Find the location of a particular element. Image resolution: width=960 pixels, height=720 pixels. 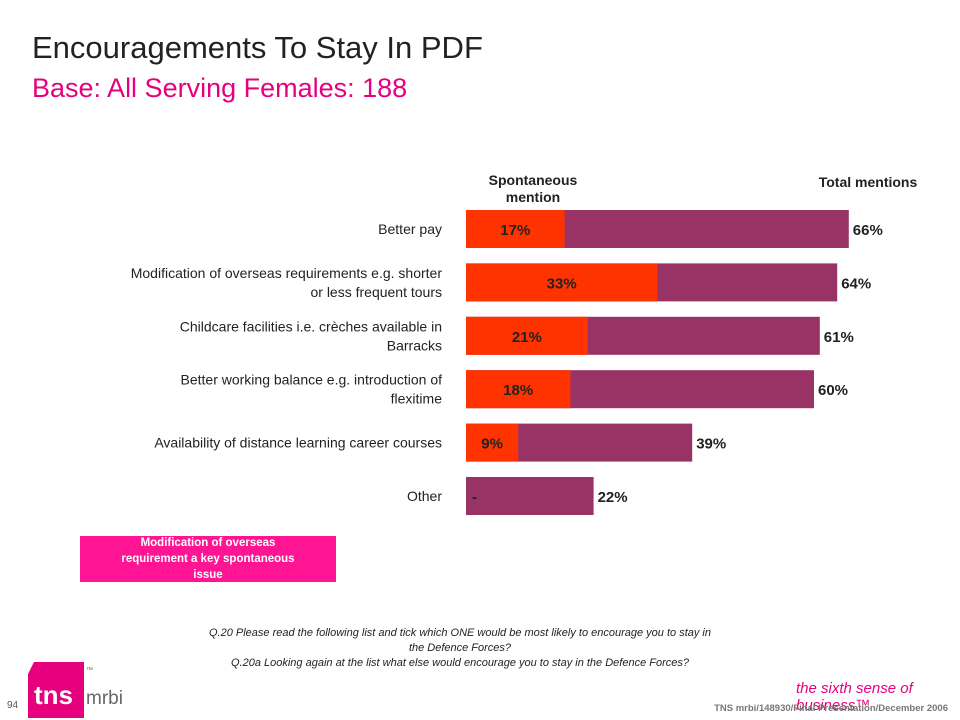

svg-text: tns is located at coordinates (53, 695).